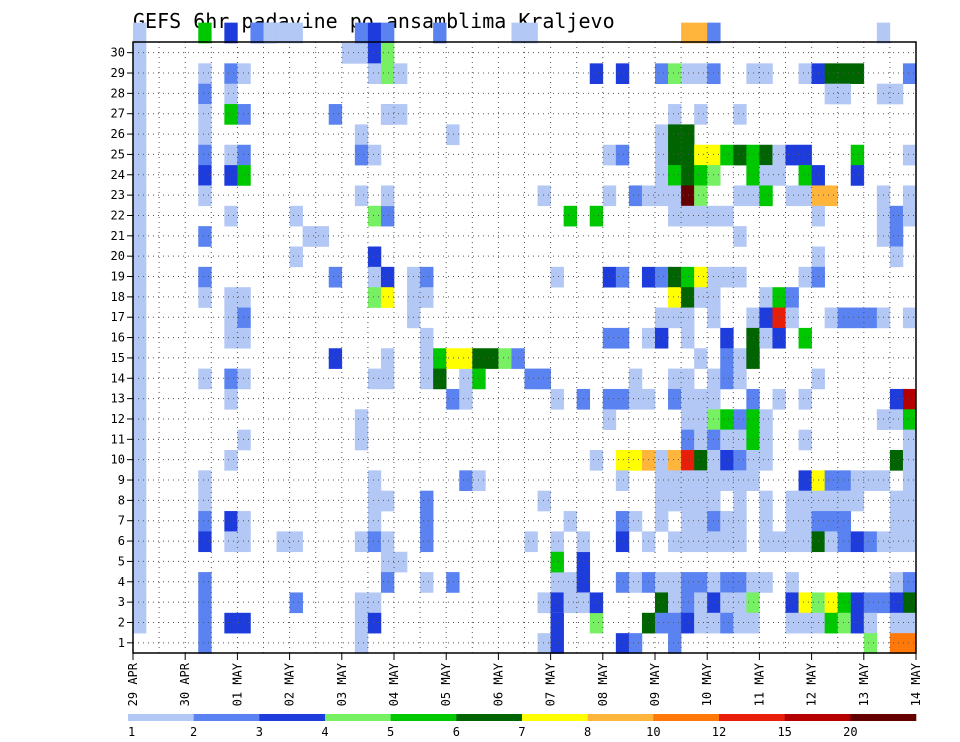  Describe the element at coordinates (118, 53) in the screenshot. I see `y-tick-label: 30` at that location.